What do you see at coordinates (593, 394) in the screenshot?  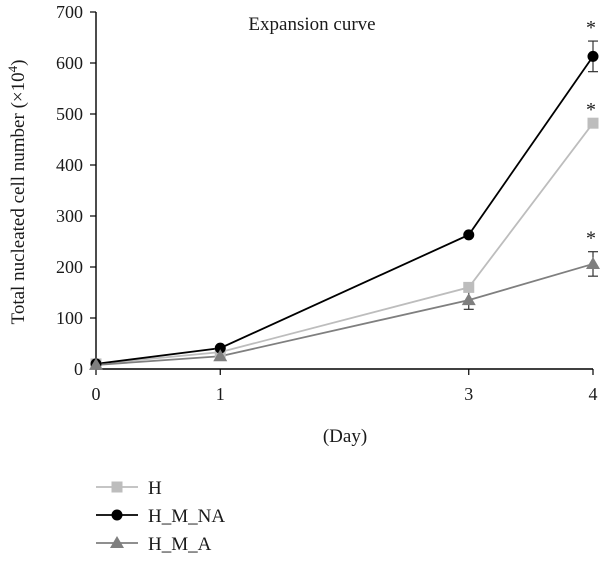 I see `x-tick-label: 4` at bounding box center [593, 394].